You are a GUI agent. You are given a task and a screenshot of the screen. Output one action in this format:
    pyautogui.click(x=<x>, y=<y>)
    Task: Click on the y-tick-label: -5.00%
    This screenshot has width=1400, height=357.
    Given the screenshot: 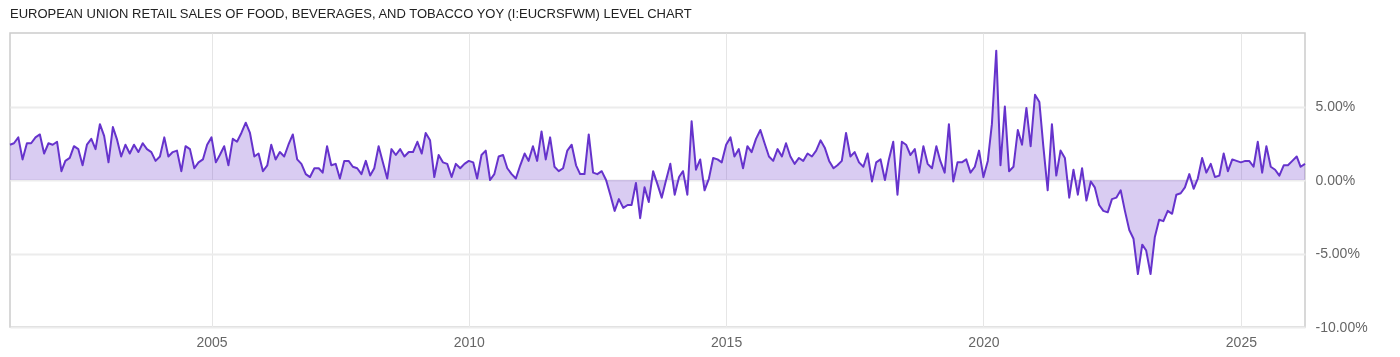 What is the action you would take?
    pyautogui.click(x=1337, y=253)
    